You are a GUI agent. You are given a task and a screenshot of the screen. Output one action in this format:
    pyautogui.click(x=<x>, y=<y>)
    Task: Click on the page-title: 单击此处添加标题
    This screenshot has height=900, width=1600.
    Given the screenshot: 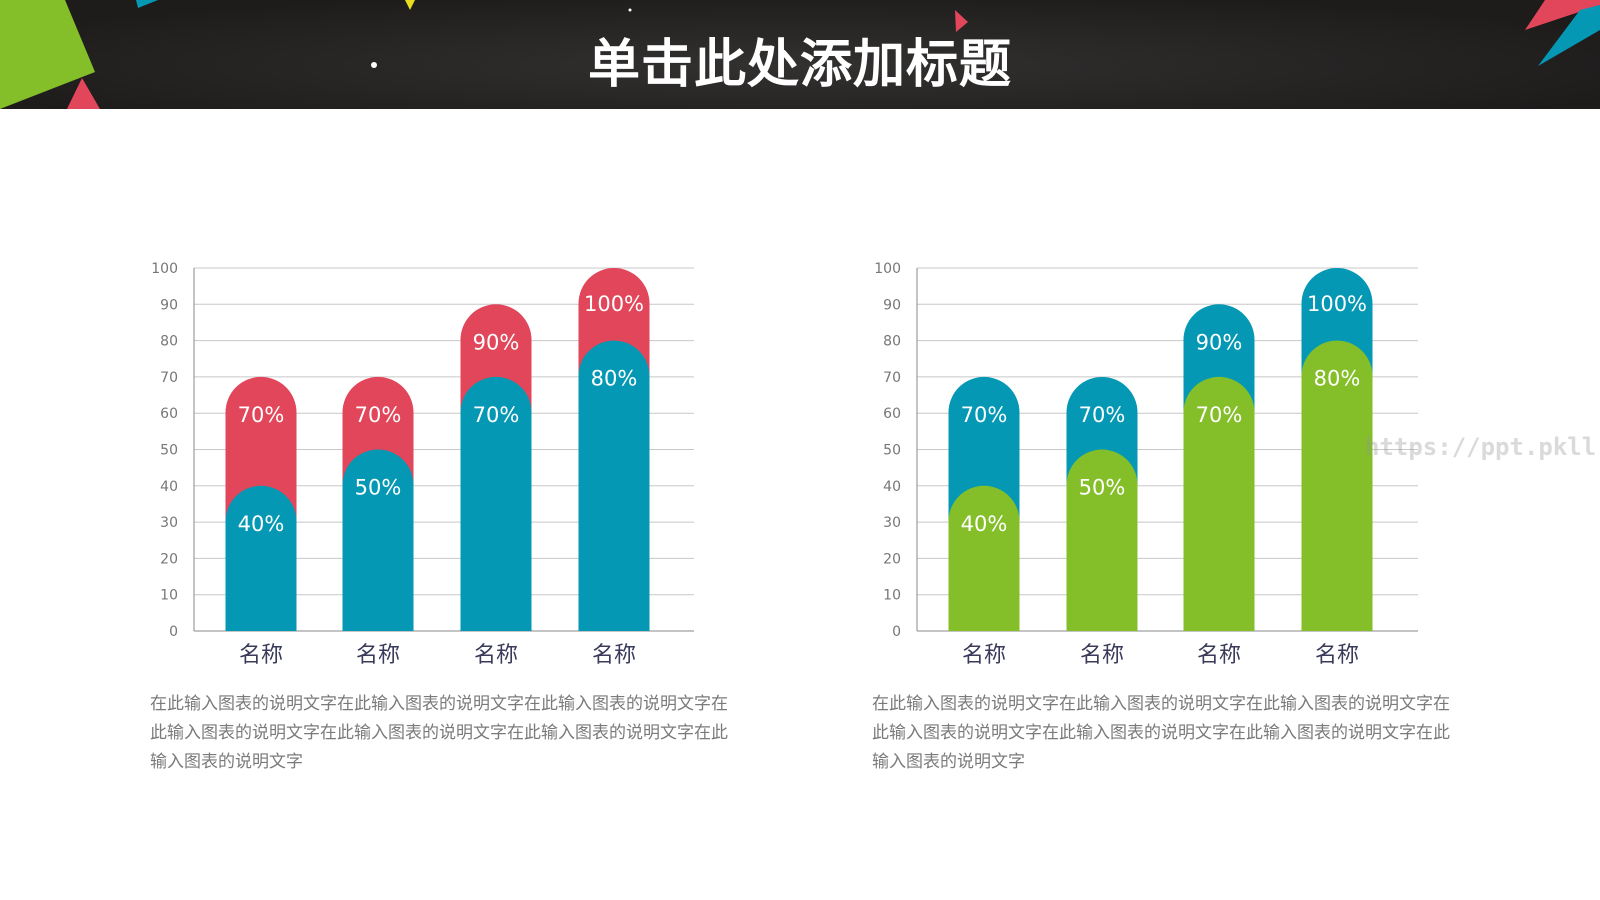 What is the action you would take?
    pyautogui.click(x=799, y=65)
    